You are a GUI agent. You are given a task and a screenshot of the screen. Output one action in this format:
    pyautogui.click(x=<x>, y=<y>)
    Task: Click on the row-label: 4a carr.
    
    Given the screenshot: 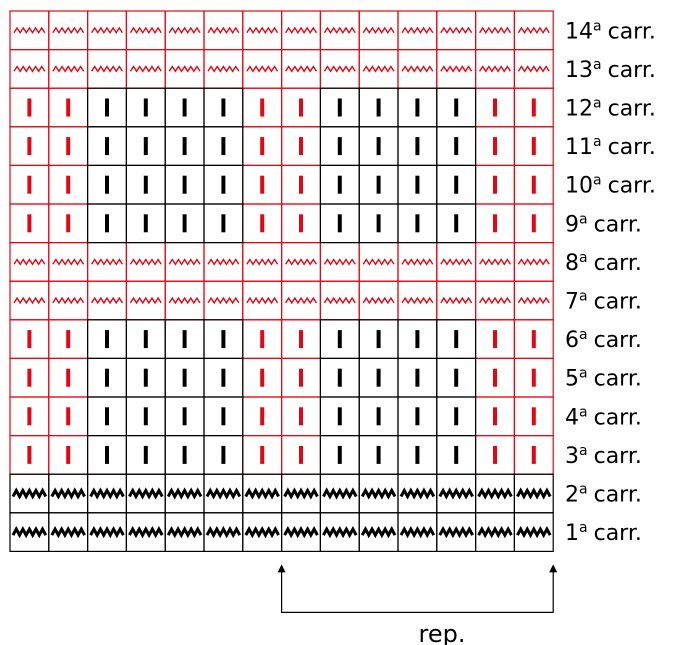 What is the action you would take?
    pyautogui.click(x=603, y=417)
    